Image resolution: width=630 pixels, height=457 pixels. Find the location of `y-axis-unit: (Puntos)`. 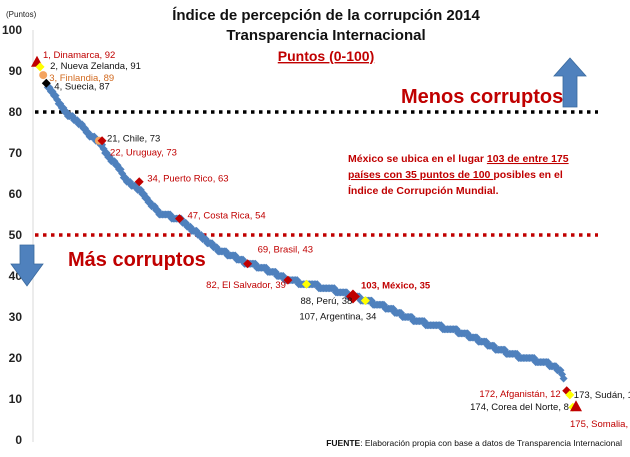

y-axis-unit: (Puntos) is located at coordinates (21, 14).